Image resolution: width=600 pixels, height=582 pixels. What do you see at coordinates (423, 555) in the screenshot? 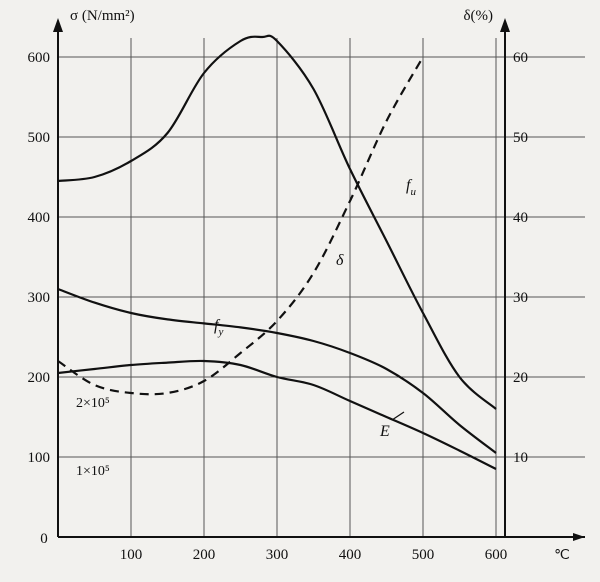
I see `x-tick-label: 500` at bounding box center [423, 555].